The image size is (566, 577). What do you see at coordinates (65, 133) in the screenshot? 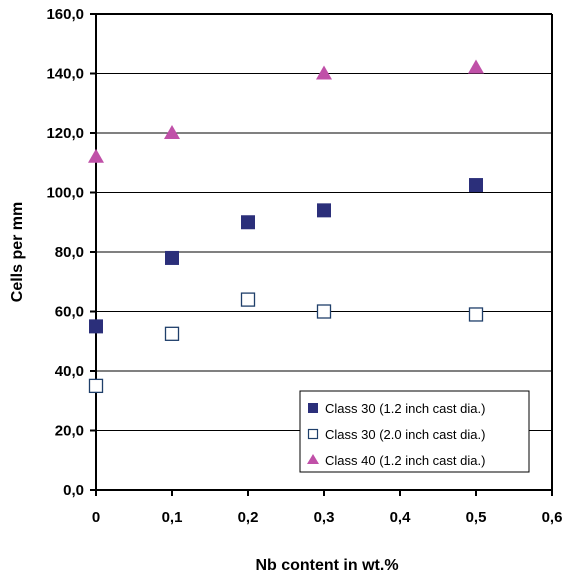
I see `y-tick-label: 120,0` at bounding box center [65, 133].